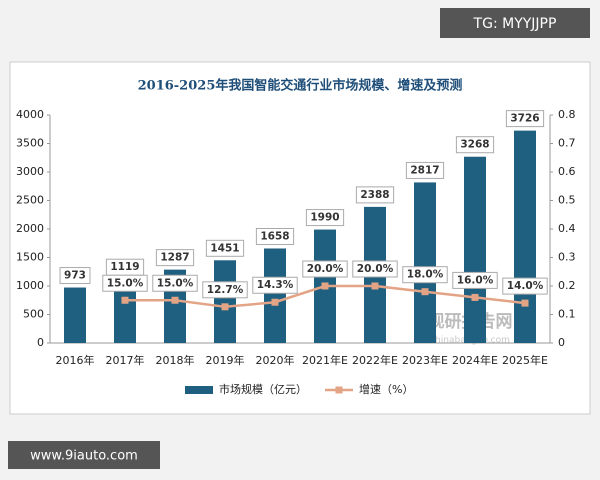 The image size is (600, 480). I want to click on chart-title: 2016-2025年我国智能交通行业市场规模、增速及预测, so click(300, 86).